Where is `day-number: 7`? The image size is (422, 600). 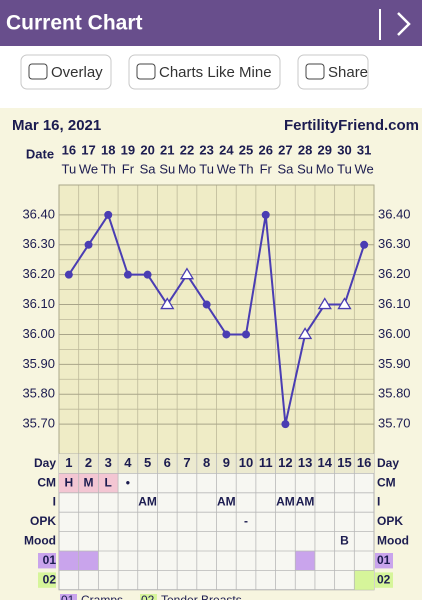 day-number: 7 is located at coordinates (186, 462).